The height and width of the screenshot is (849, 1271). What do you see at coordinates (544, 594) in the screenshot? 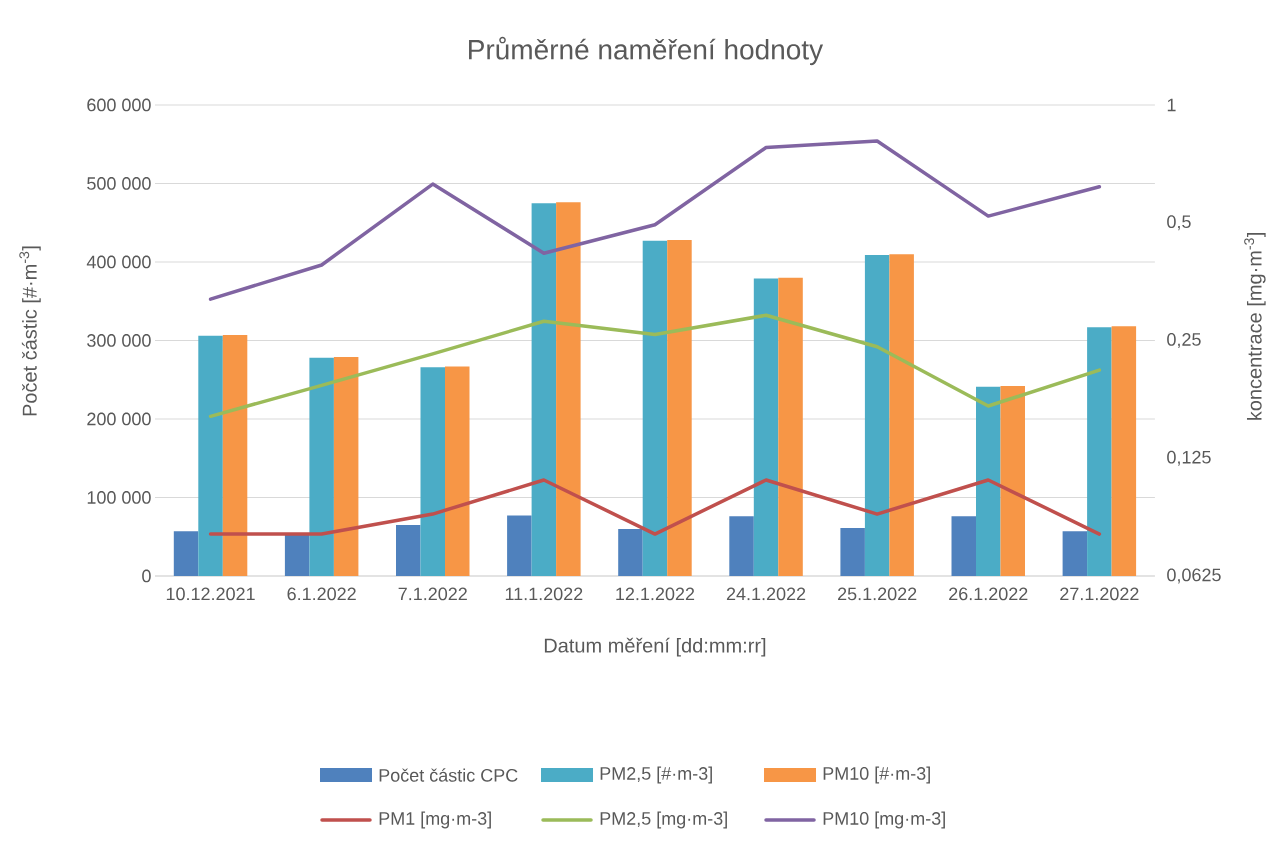
I see `x-tick-label: 11.1.2022` at bounding box center [544, 594].